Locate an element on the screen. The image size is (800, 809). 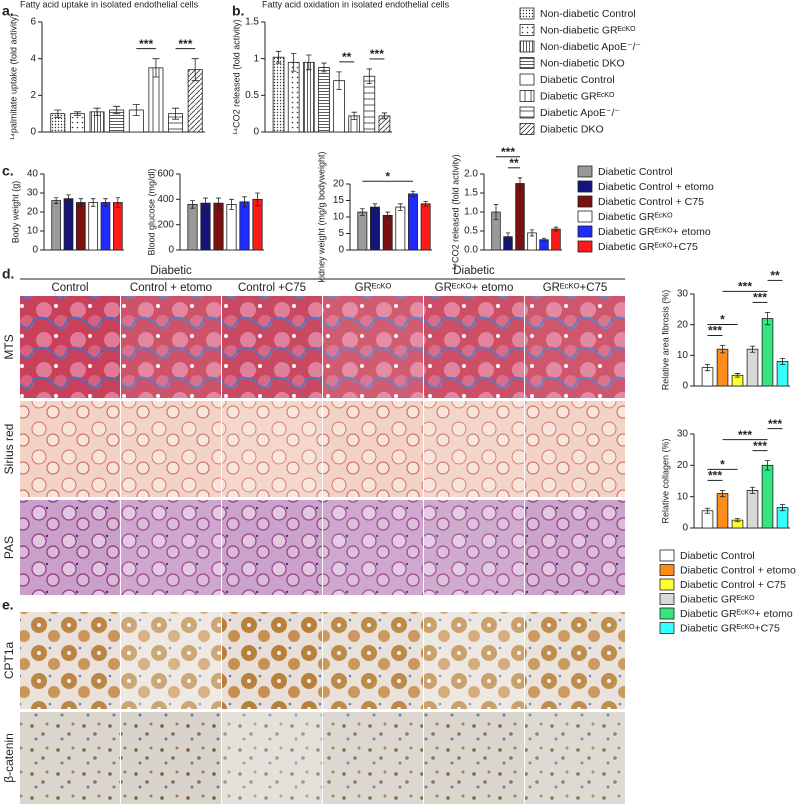
y-tick-label: 400 is located at coordinates (165, 199).